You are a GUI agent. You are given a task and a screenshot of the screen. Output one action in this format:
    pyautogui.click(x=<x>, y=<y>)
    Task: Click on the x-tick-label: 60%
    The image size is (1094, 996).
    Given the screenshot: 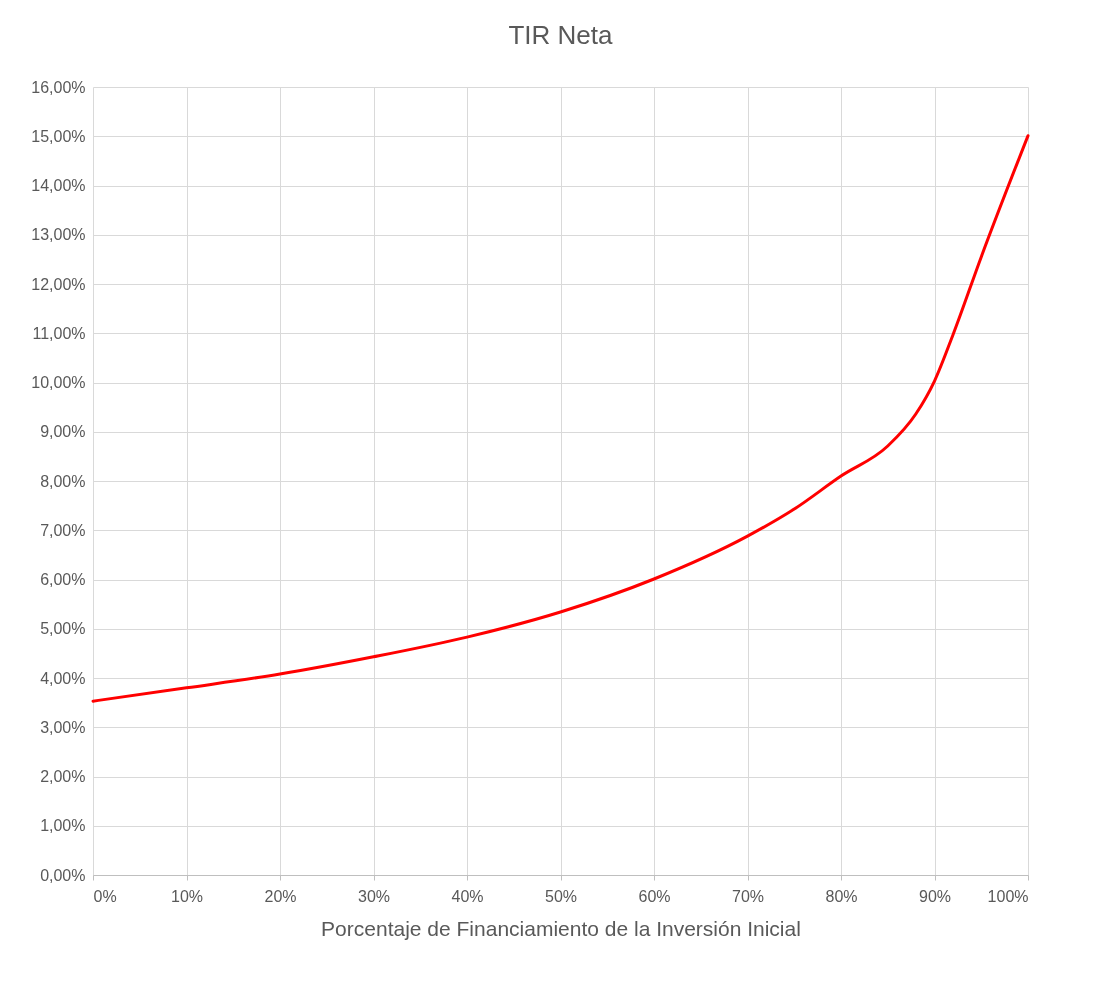 What is the action you would take?
    pyautogui.click(x=654, y=896)
    